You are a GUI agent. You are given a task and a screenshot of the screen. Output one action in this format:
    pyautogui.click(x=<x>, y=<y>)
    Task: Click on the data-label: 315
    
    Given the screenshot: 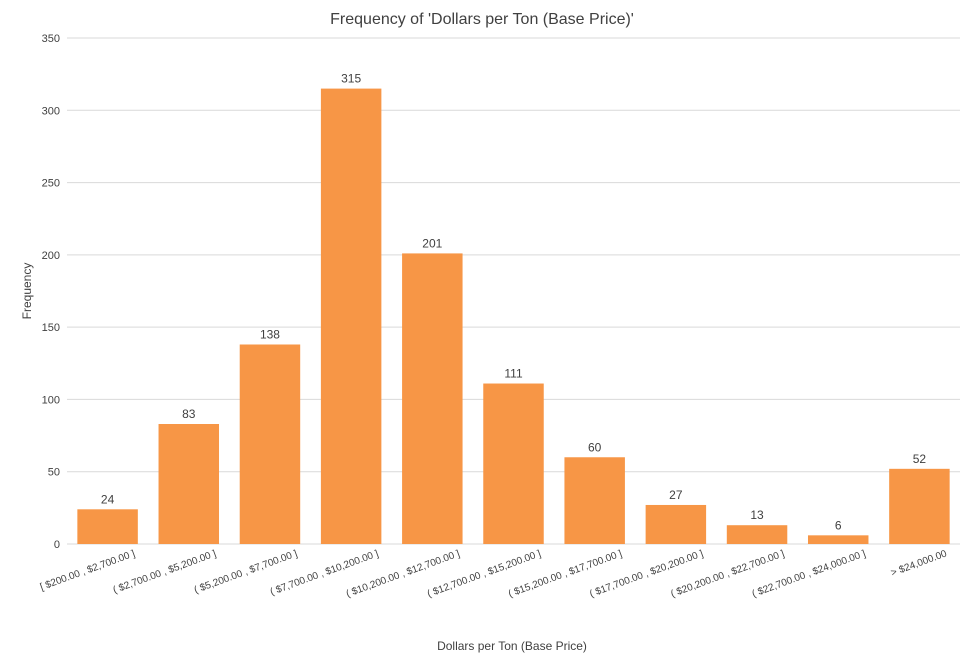 What is the action you would take?
    pyautogui.click(x=351, y=79)
    